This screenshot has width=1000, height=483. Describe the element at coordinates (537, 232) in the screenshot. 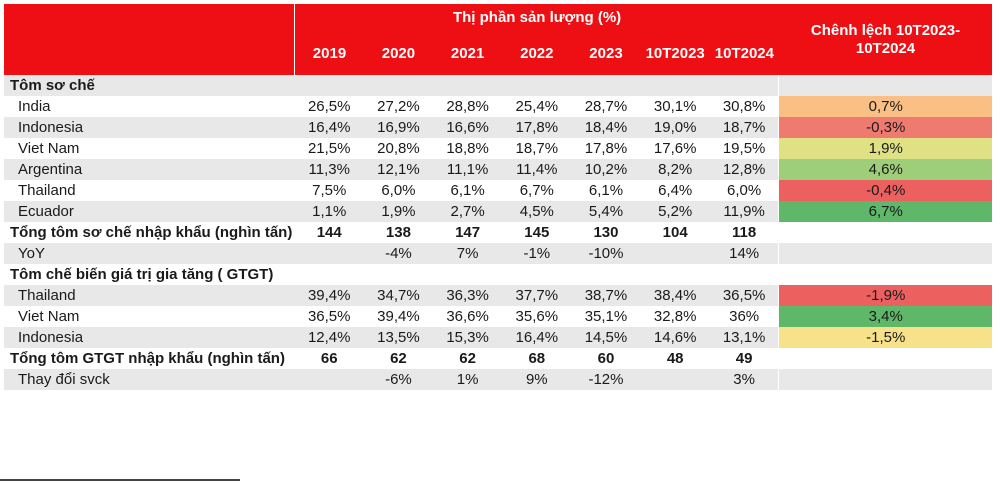

I see `value-cell: 145` at that location.